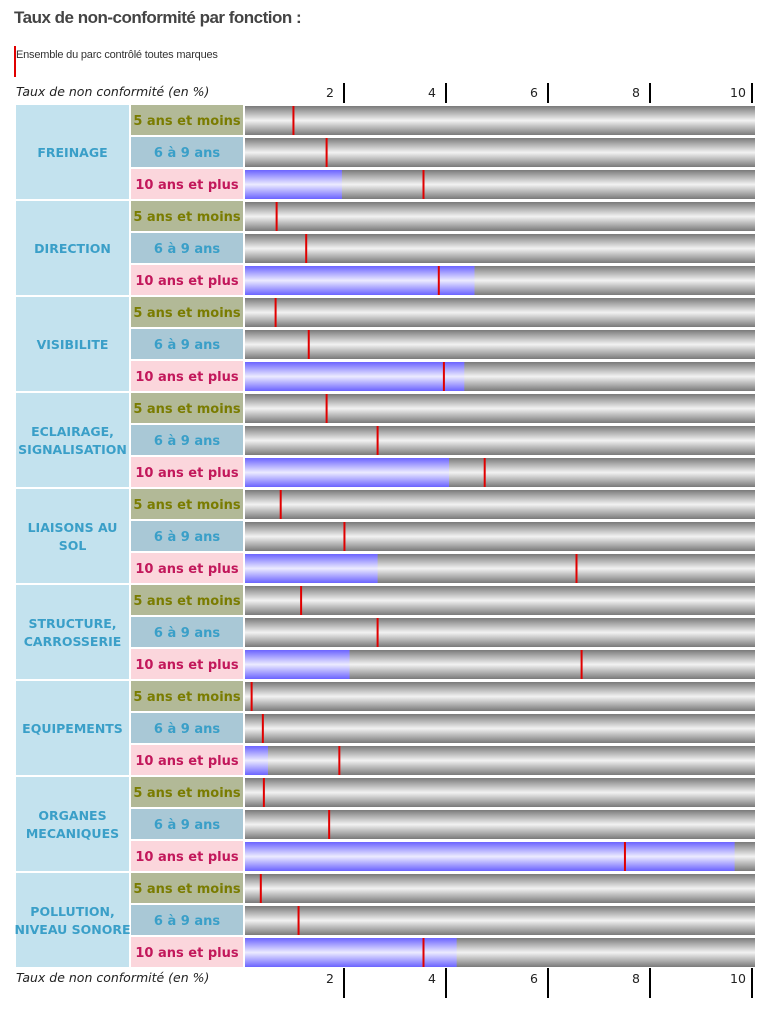 This screenshot has width=773, height=1024. I want to click on row-0-1: 6 à 9 ans, so click(443, 152).